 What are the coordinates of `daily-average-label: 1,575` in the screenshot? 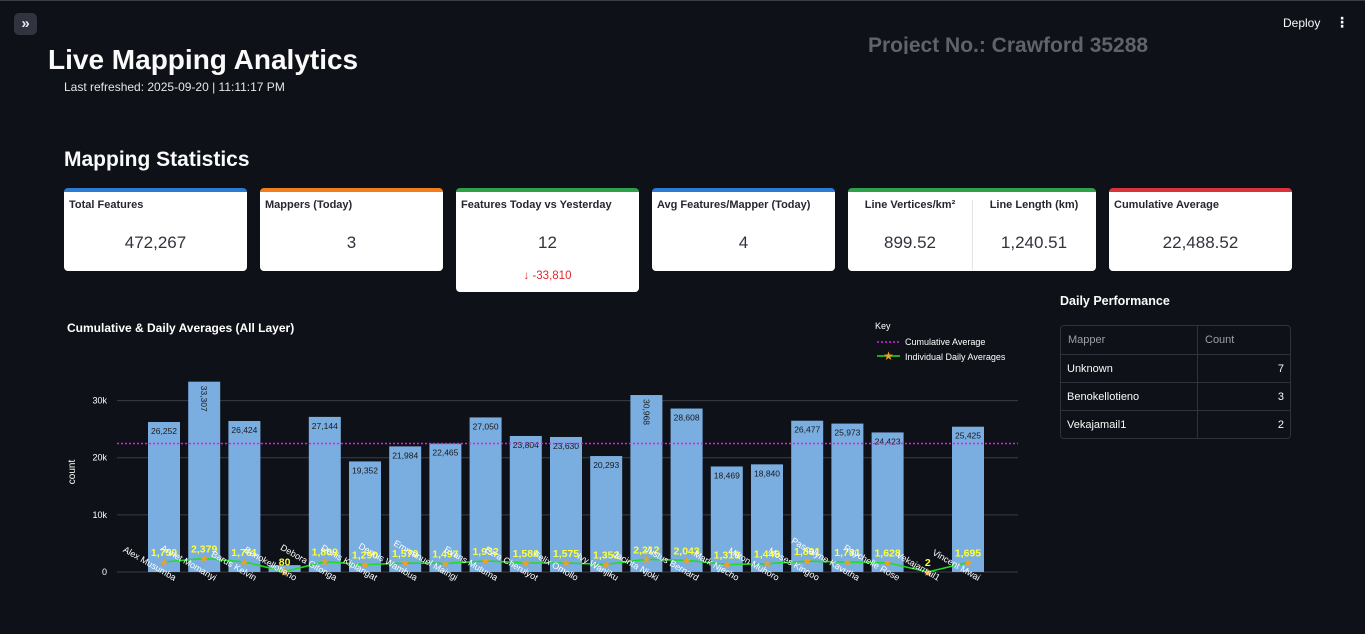 It's located at (566, 554).